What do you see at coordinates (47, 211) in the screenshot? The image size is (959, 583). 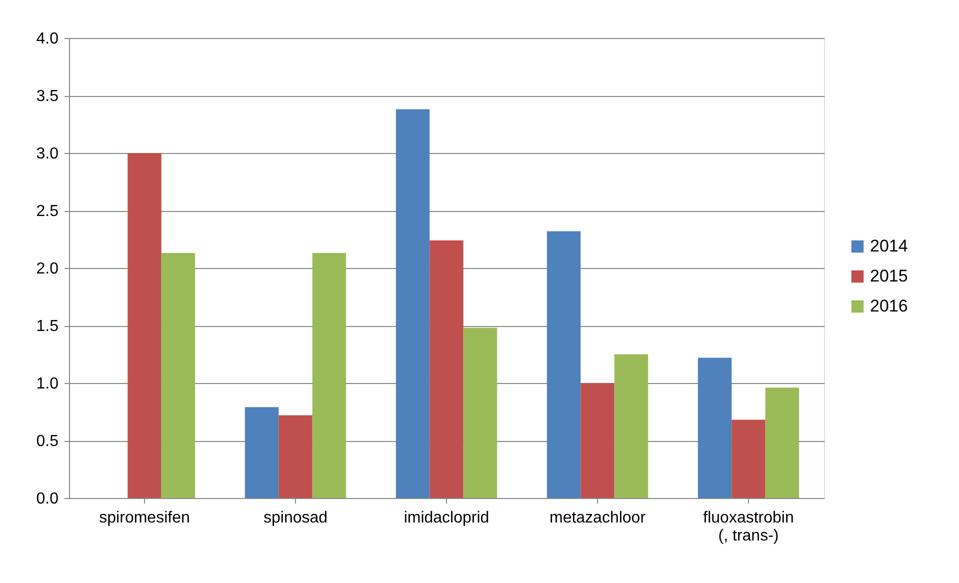 I see `y-tick-label: 2.5` at bounding box center [47, 211].